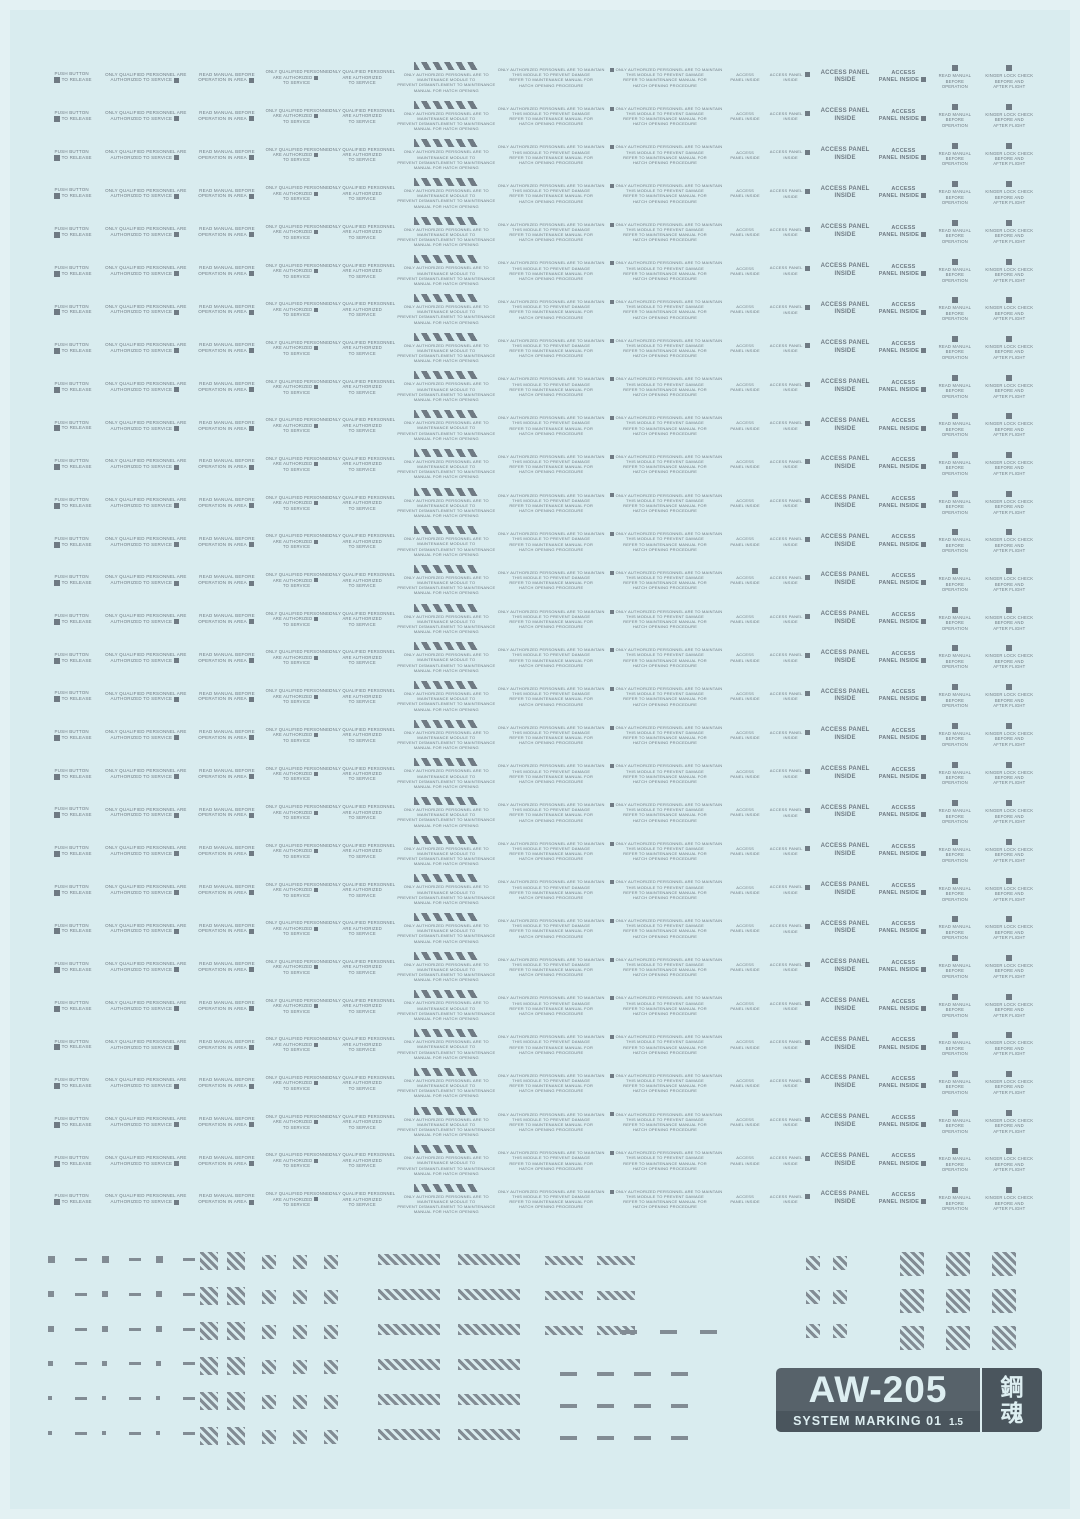  I want to click on decal-text-line: BEFORE, so click(955, 352).